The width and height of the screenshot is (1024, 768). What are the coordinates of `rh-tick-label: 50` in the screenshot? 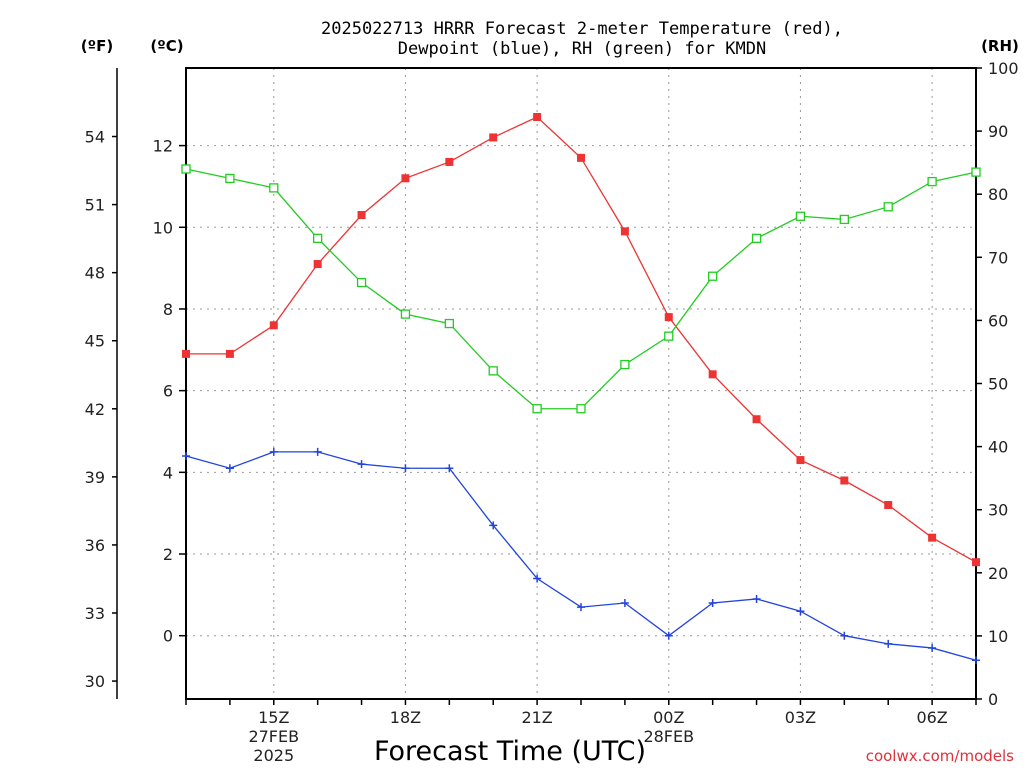 It's located at (998, 384).